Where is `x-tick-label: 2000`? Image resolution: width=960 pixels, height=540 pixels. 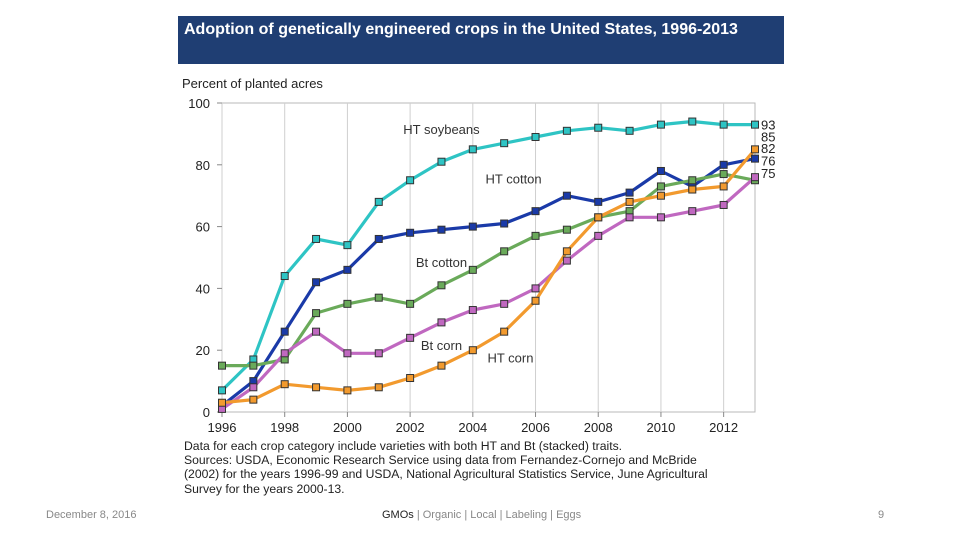 x-tick-label: 2000 is located at coordinates (347, 427).